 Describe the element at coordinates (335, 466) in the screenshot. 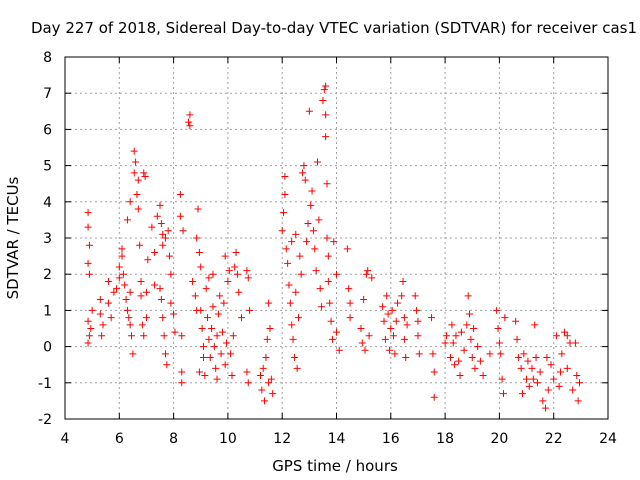

I see `x-axis-title: GPS time / hours` at that location.